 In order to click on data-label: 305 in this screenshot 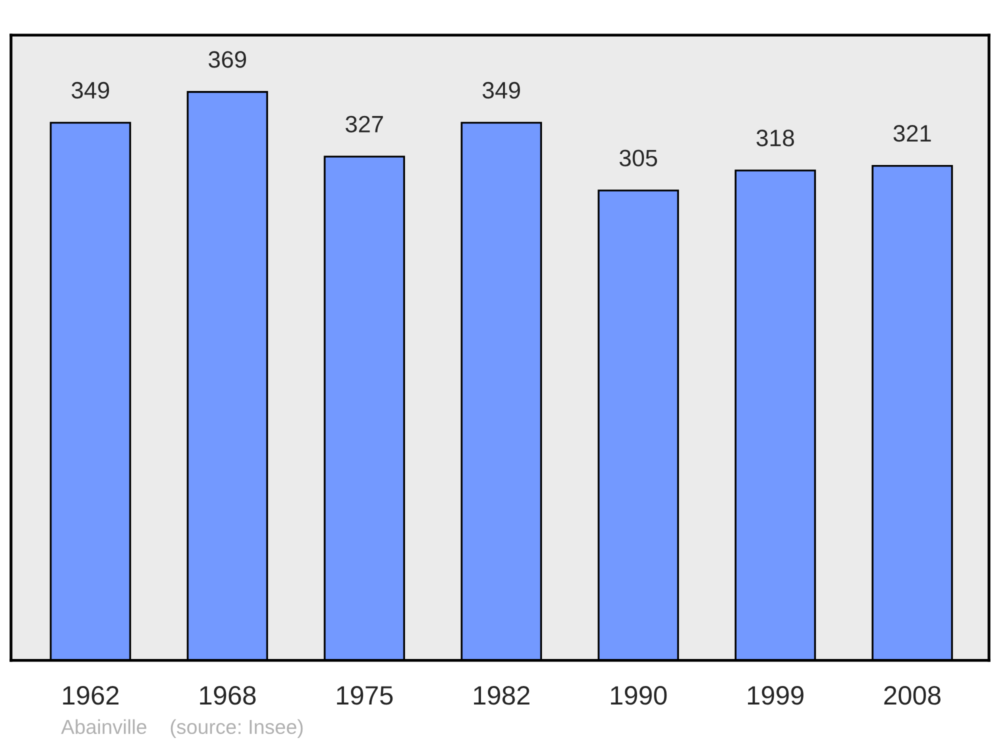, I will do `click(639, 158)`.